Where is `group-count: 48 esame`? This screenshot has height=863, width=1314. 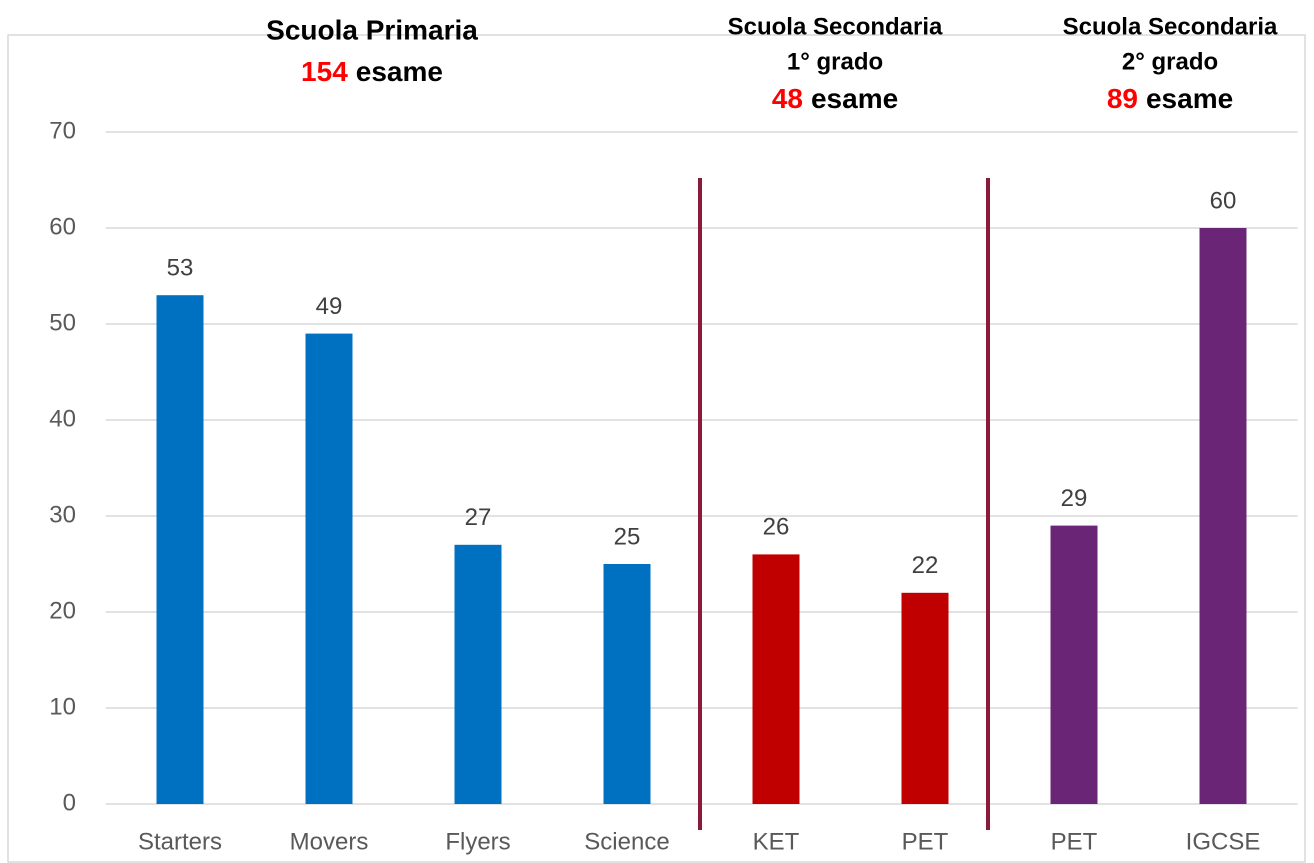
group-count: 48 esame is located at coordinates (835, 98).